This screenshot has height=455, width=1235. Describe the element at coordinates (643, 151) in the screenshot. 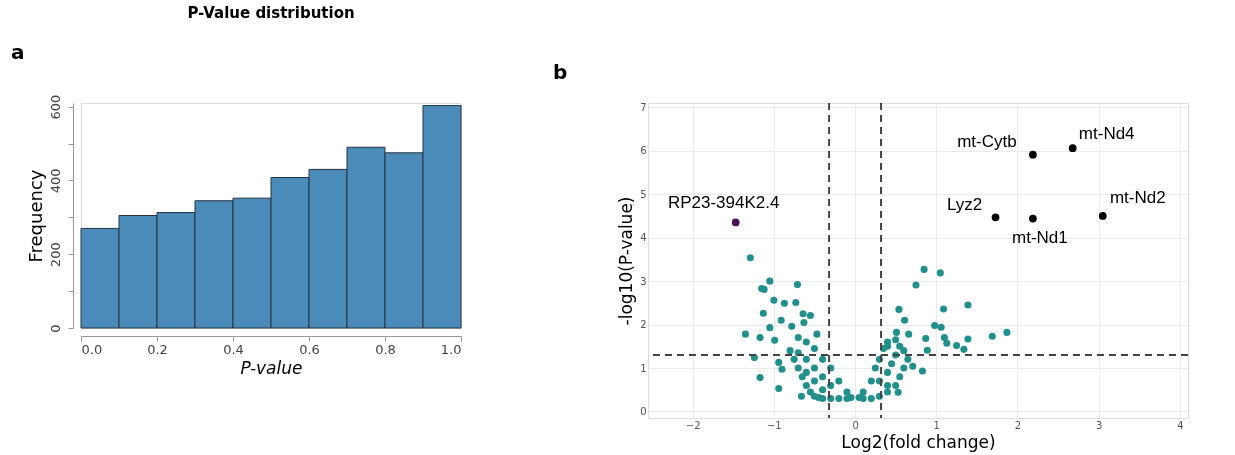

I see `y-tick-label: 6` at that location.